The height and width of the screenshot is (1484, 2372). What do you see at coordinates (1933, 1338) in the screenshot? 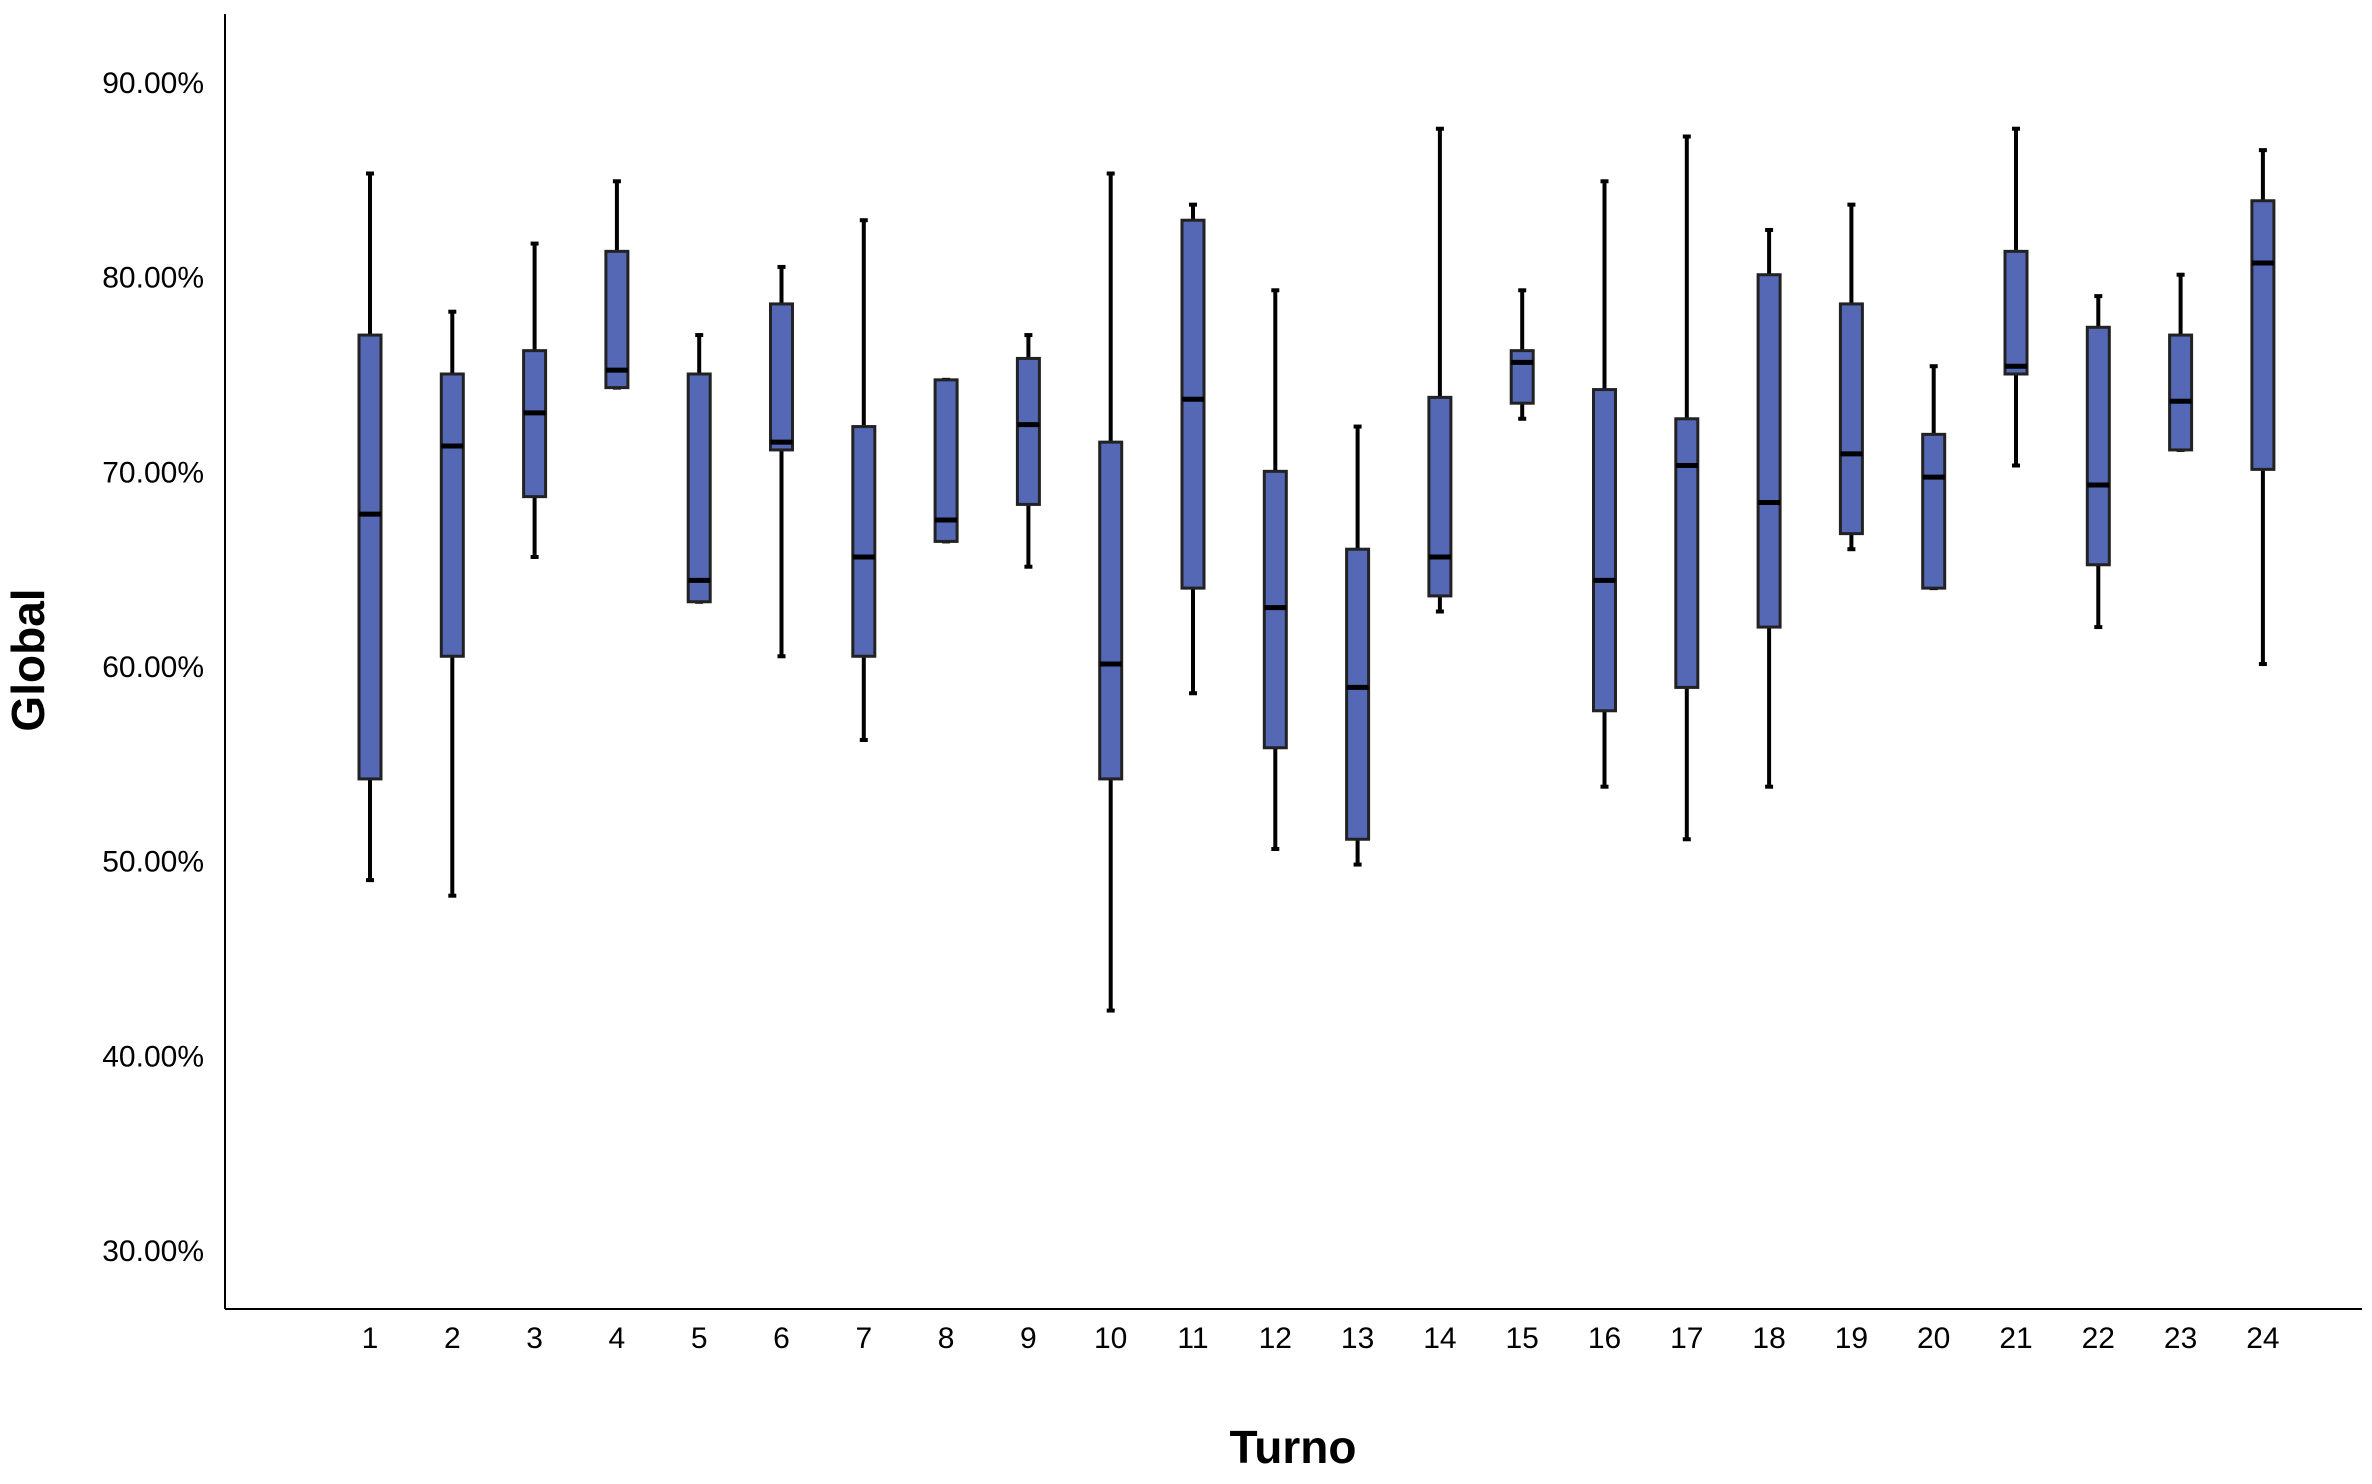
I see `x-tick-label: 20` at bounding box center [1933, 1338].